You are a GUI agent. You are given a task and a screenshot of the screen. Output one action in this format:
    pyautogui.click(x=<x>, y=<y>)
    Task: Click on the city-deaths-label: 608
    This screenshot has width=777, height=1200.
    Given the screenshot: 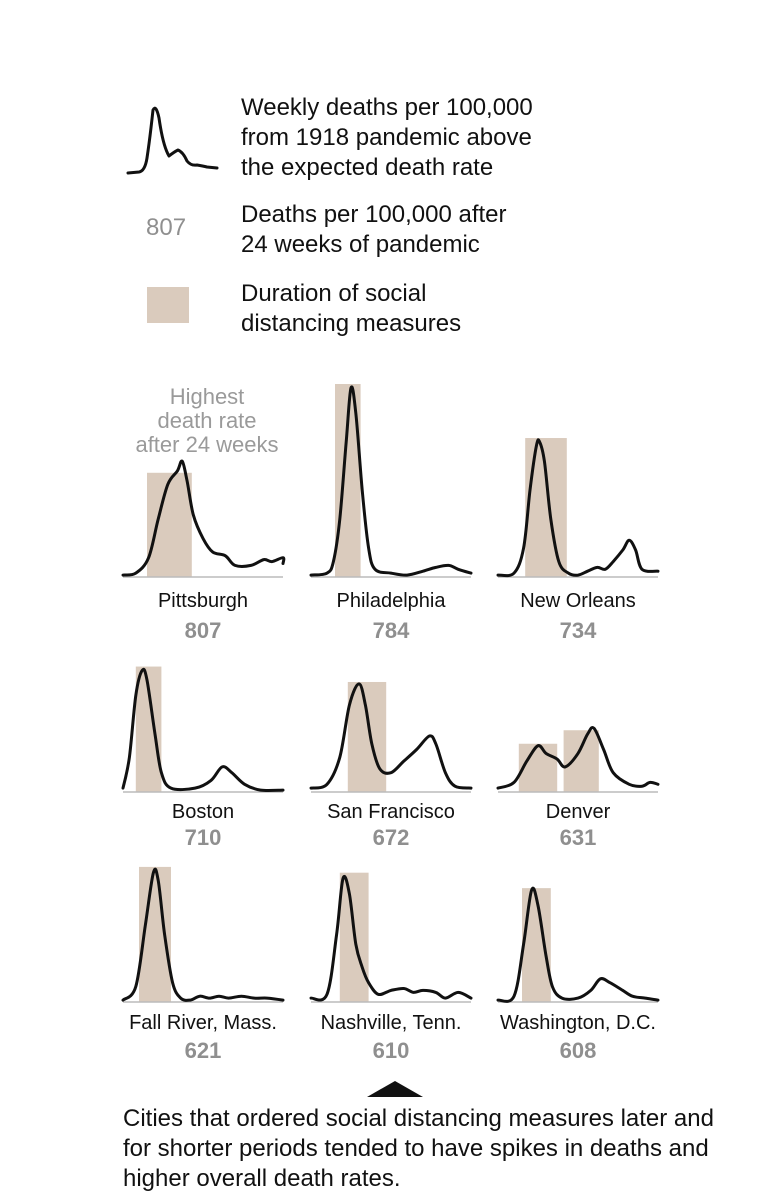 What is the action you would take?
    pyautogui.click(x=578, y=1050)
    